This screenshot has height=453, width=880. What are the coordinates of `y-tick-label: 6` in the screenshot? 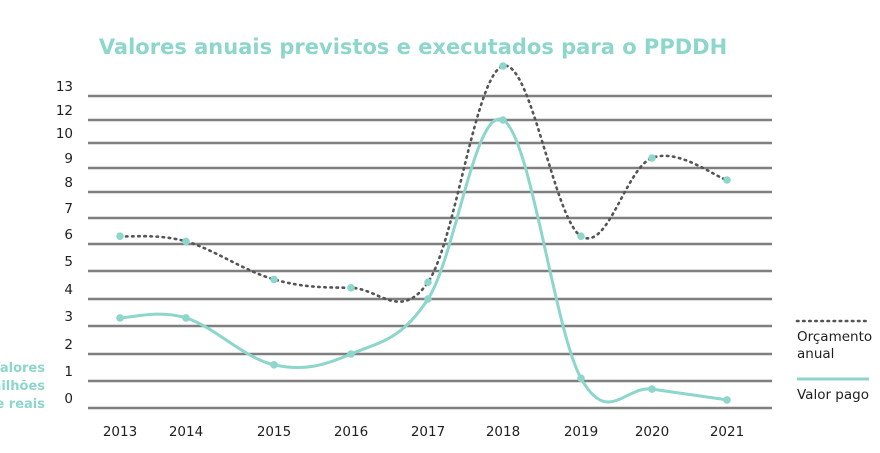 It's located at (68, 235).